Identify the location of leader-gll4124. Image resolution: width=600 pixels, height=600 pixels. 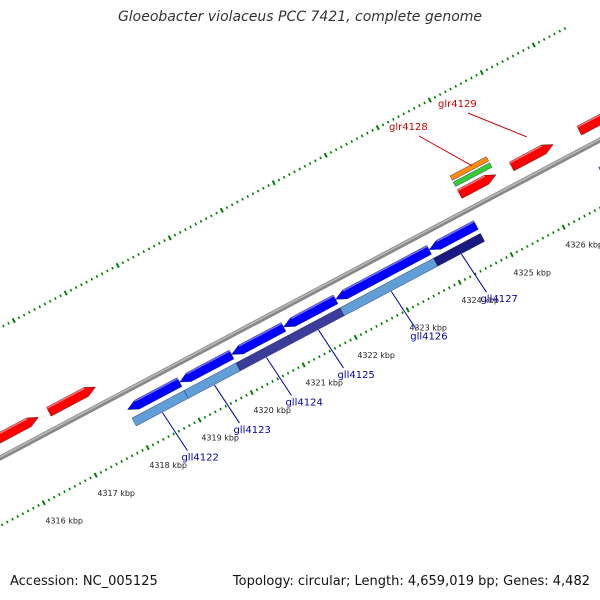
(279, 376).